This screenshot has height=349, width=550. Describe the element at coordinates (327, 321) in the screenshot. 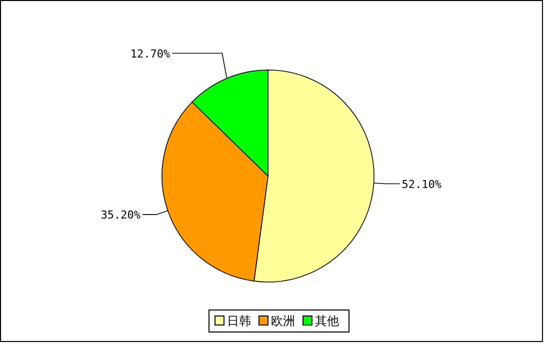

I see `legend-label: 其他` at that location.